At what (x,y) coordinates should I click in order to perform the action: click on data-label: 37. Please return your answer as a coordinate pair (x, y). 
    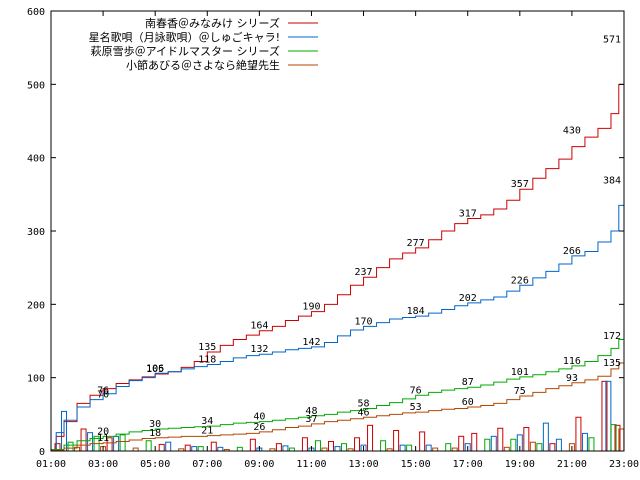
    Looking at the image, I should click on (311, 419).